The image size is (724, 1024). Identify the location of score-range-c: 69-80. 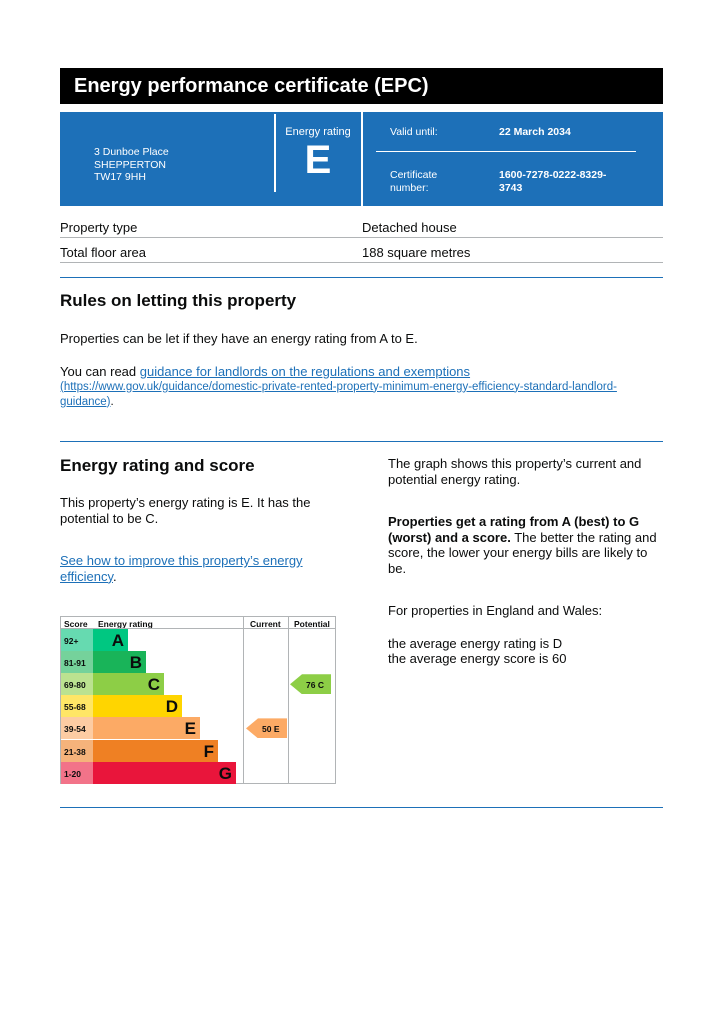
(77, 684).